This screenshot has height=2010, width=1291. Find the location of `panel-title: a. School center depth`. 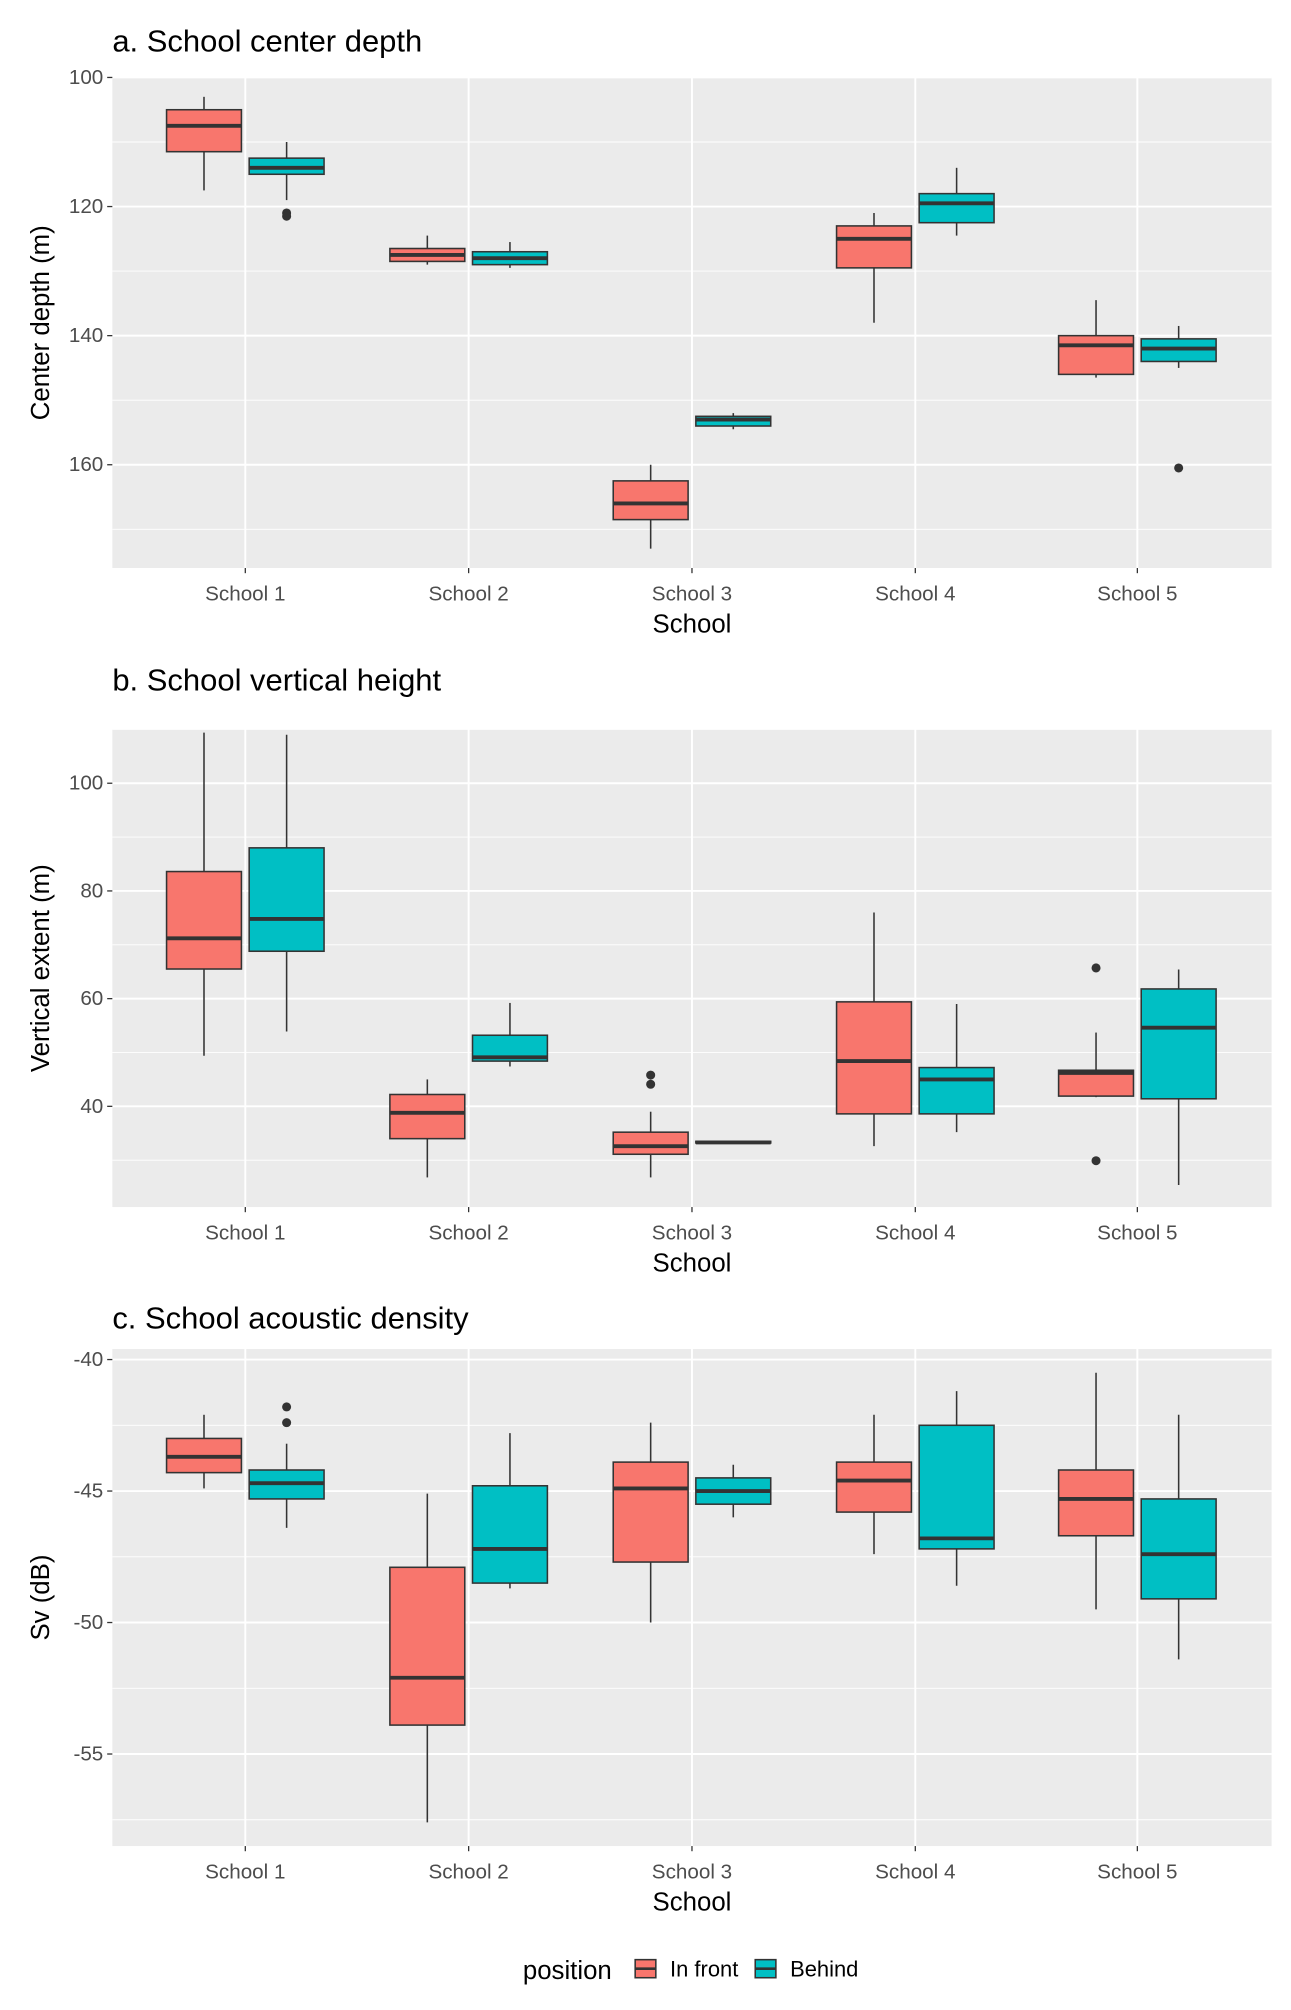

panel-title: a. School center depth is located at coordinates (267, 41).